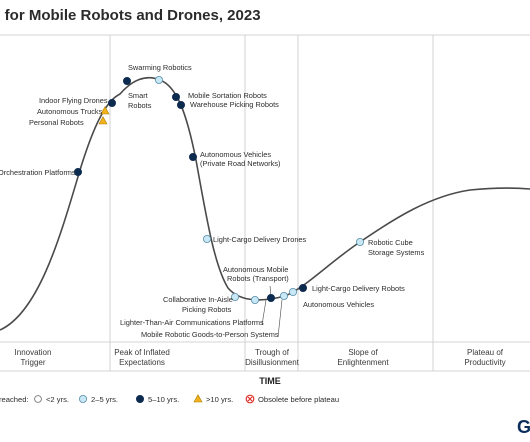  I want to click on phase-label: Expectations, so click(142, 362).